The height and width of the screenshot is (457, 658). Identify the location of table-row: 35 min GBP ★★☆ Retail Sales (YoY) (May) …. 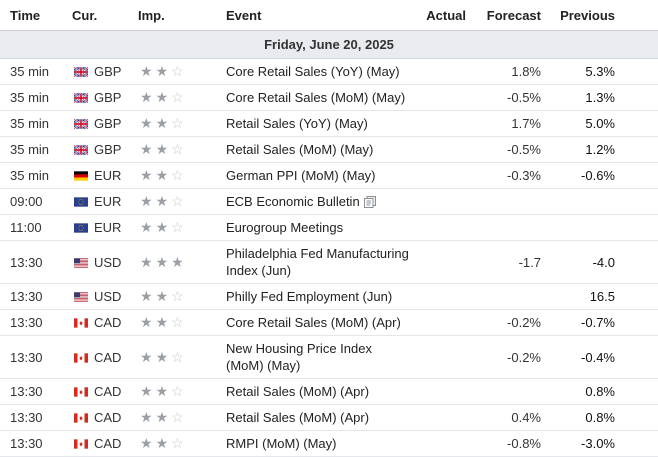
(329, 123).